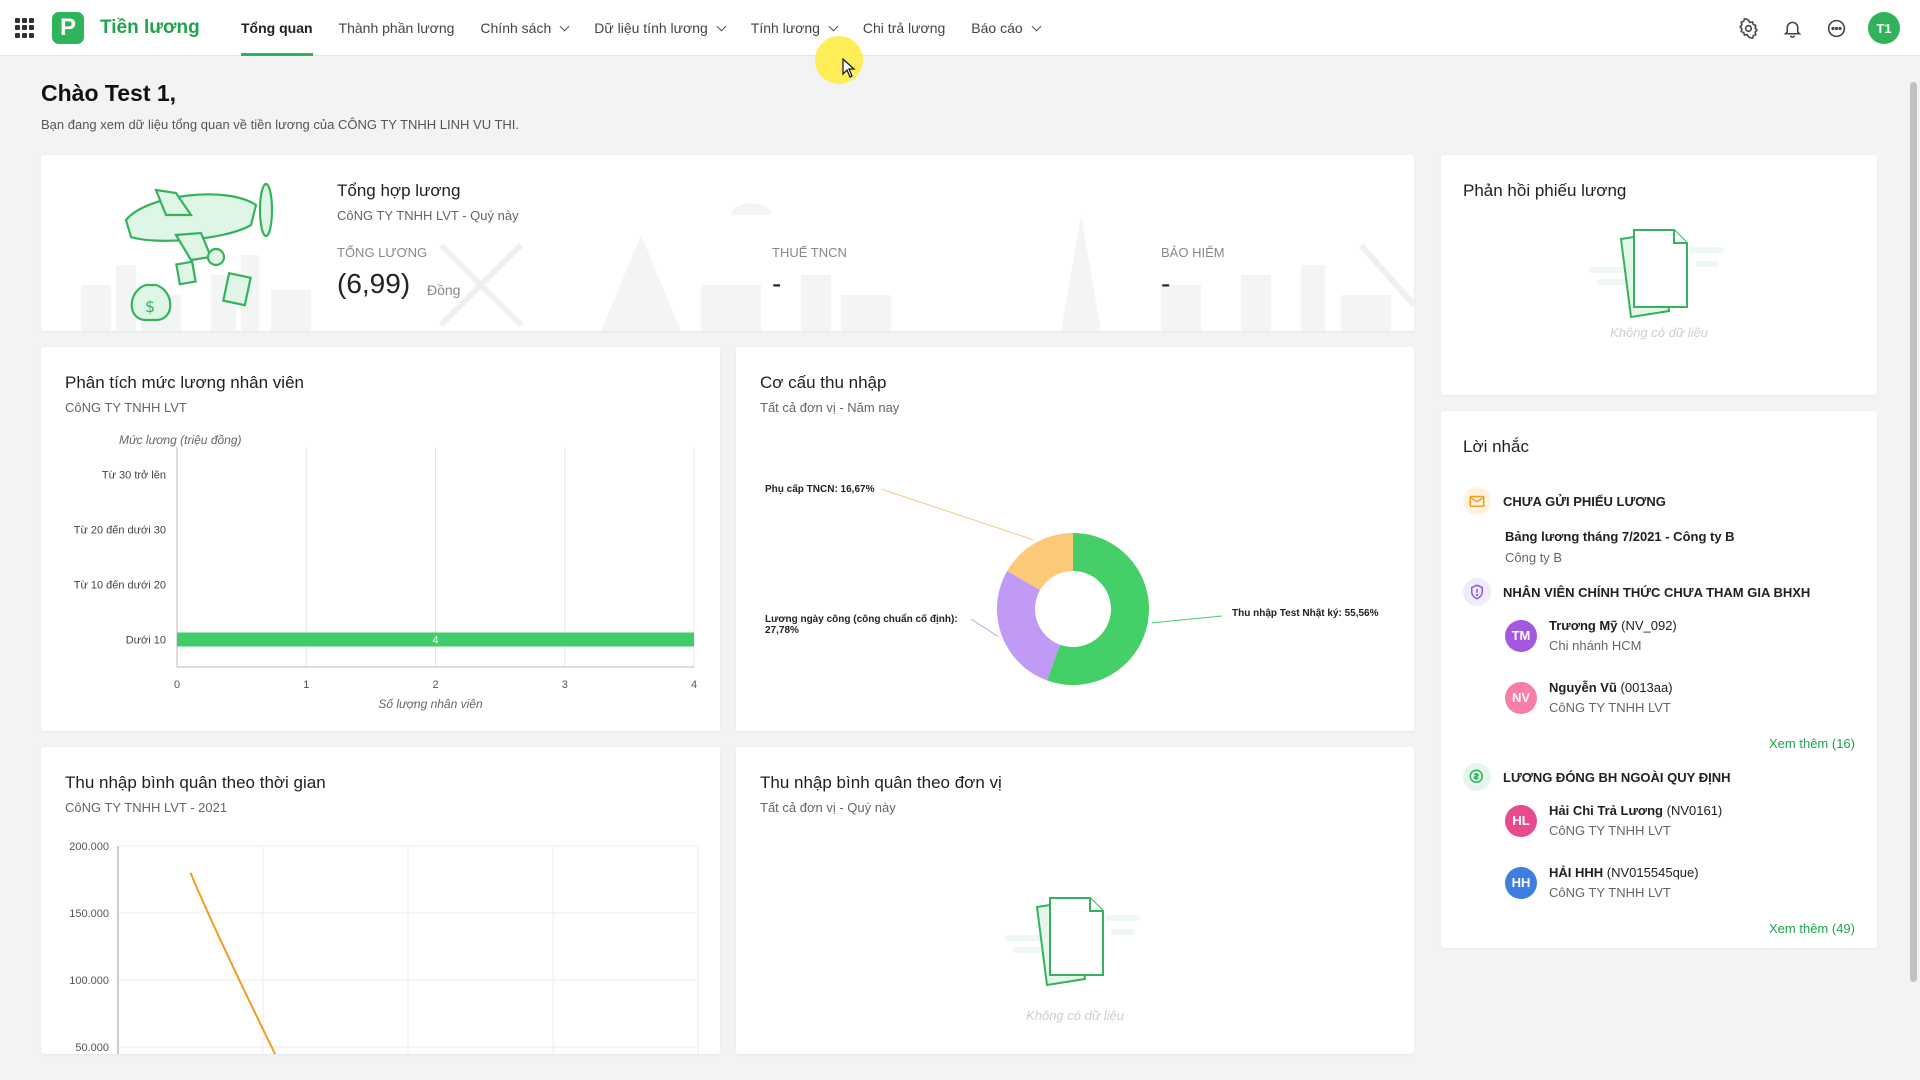 This screenshot has height=1080, width=1920. Describe the element at coordinates (1166, 283) in the screenshot. I see `insurance-value: -` at that location.